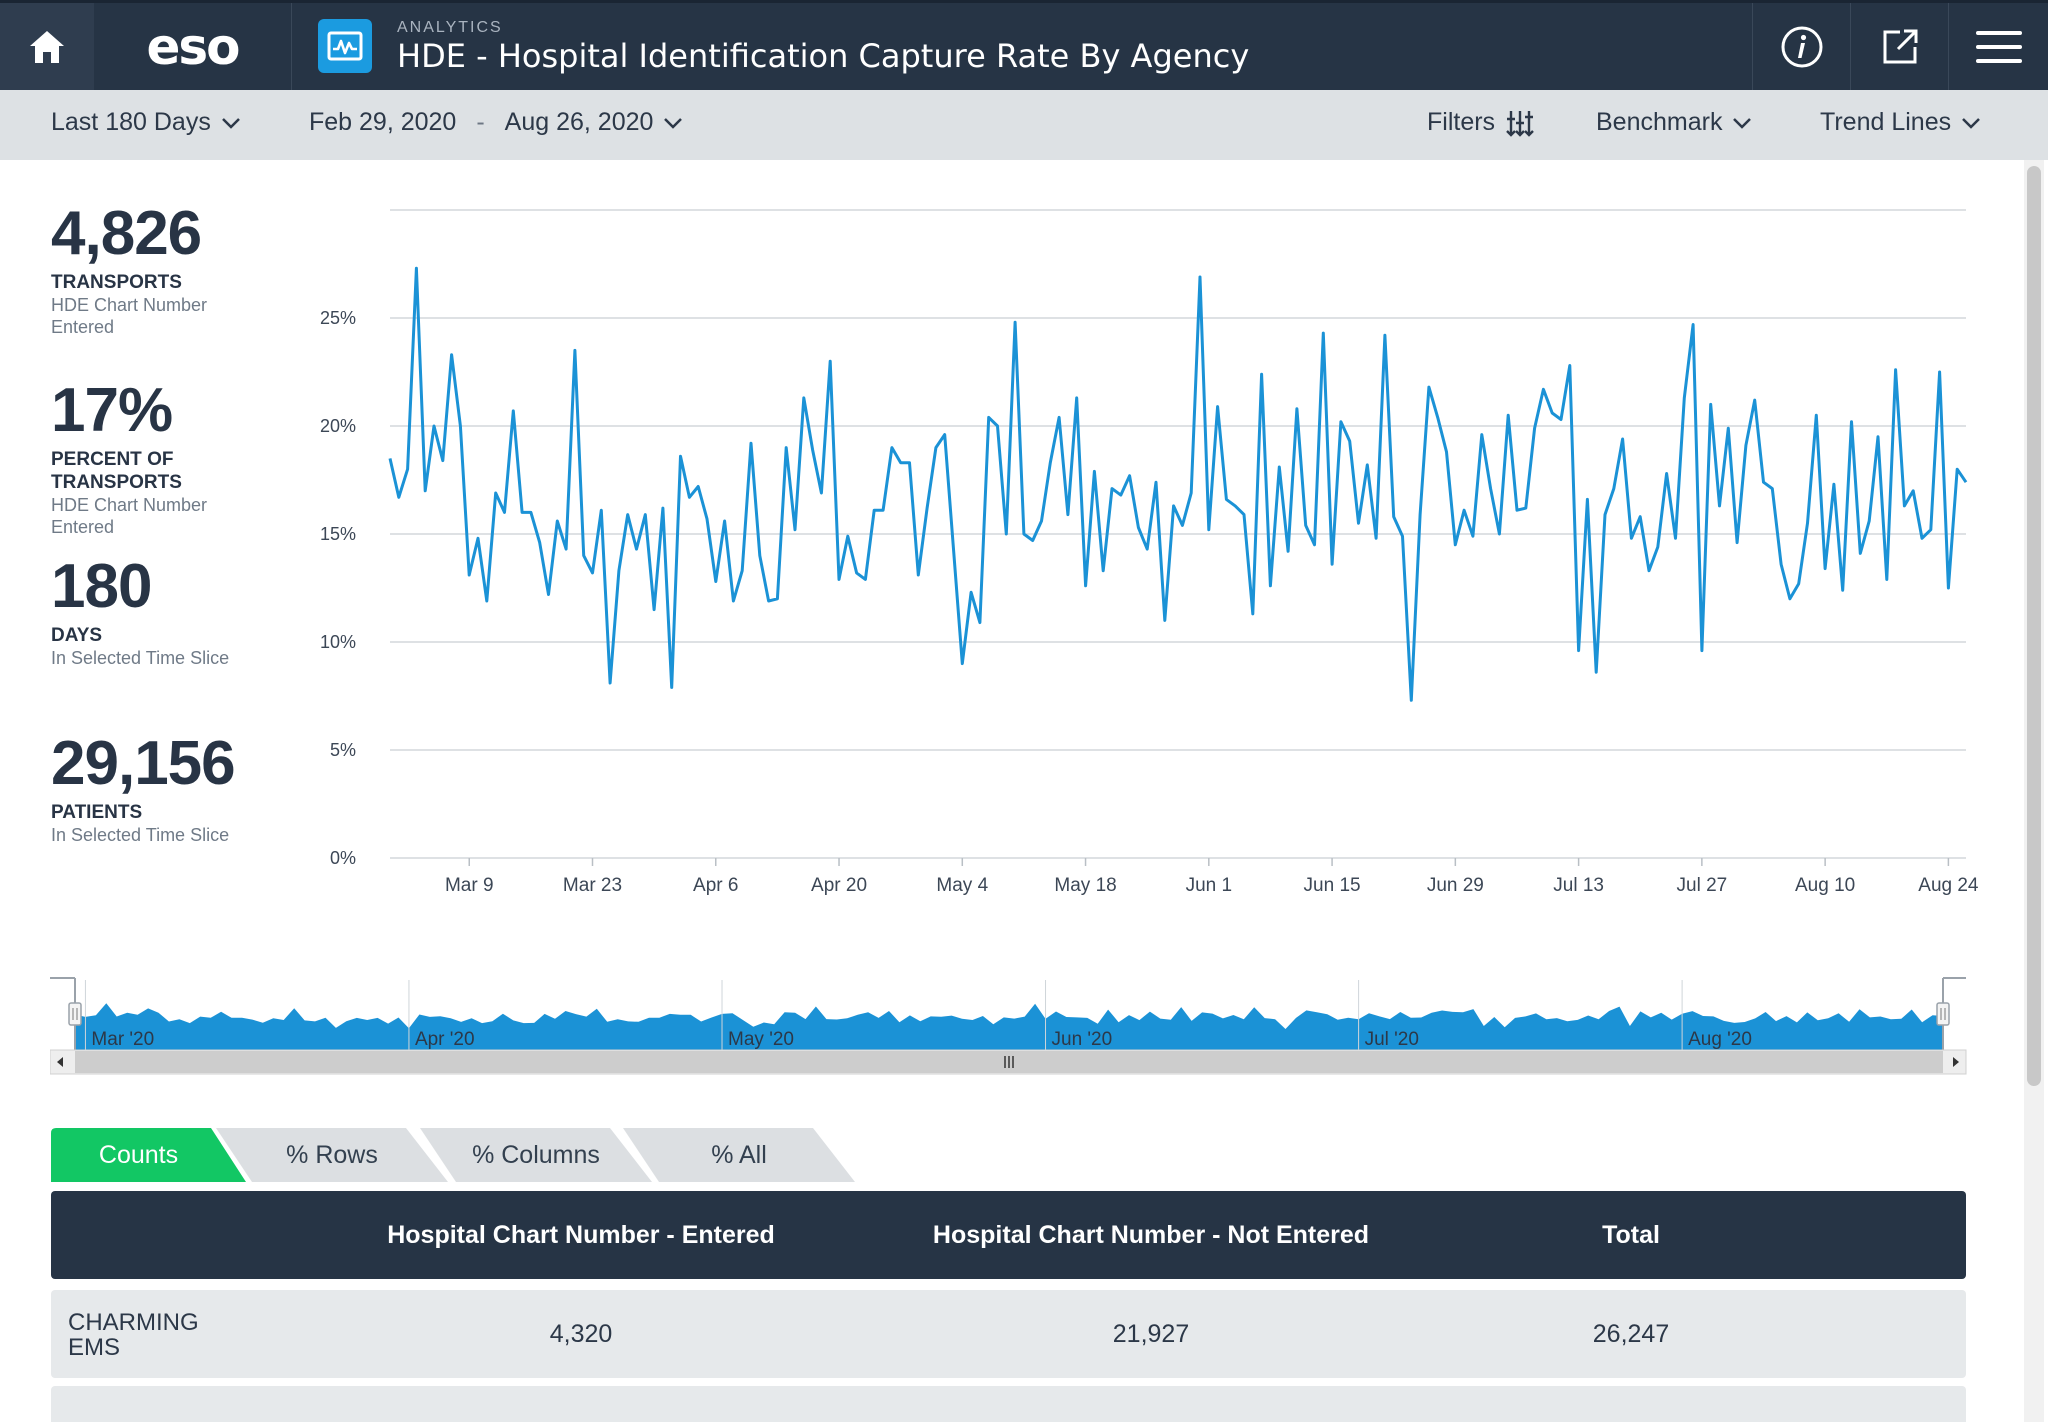 This screenshot has width=2048, height=1422. I want to click on x-tick-label: Aug 10, so click(1825, 885).